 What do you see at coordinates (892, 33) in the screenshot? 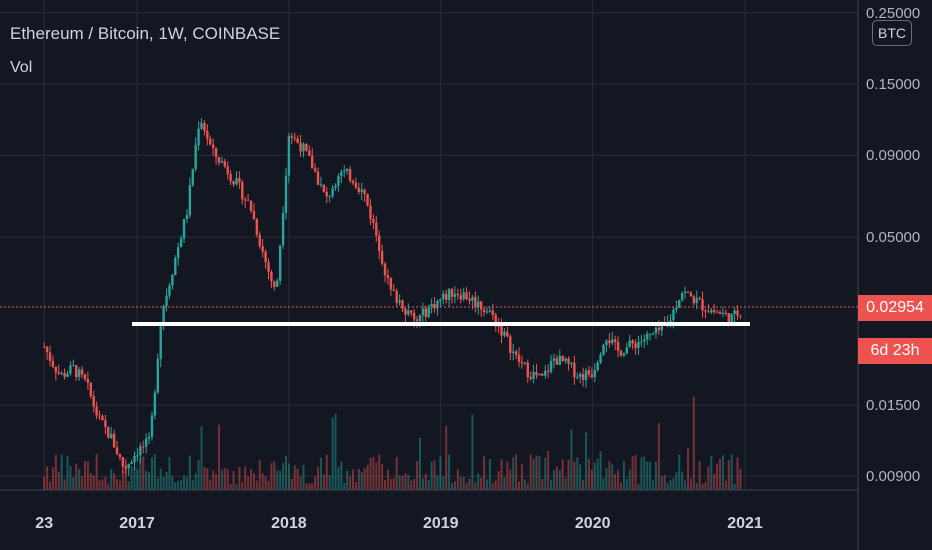
I see `currency-button: BTC` at bounding box center [892, 33].